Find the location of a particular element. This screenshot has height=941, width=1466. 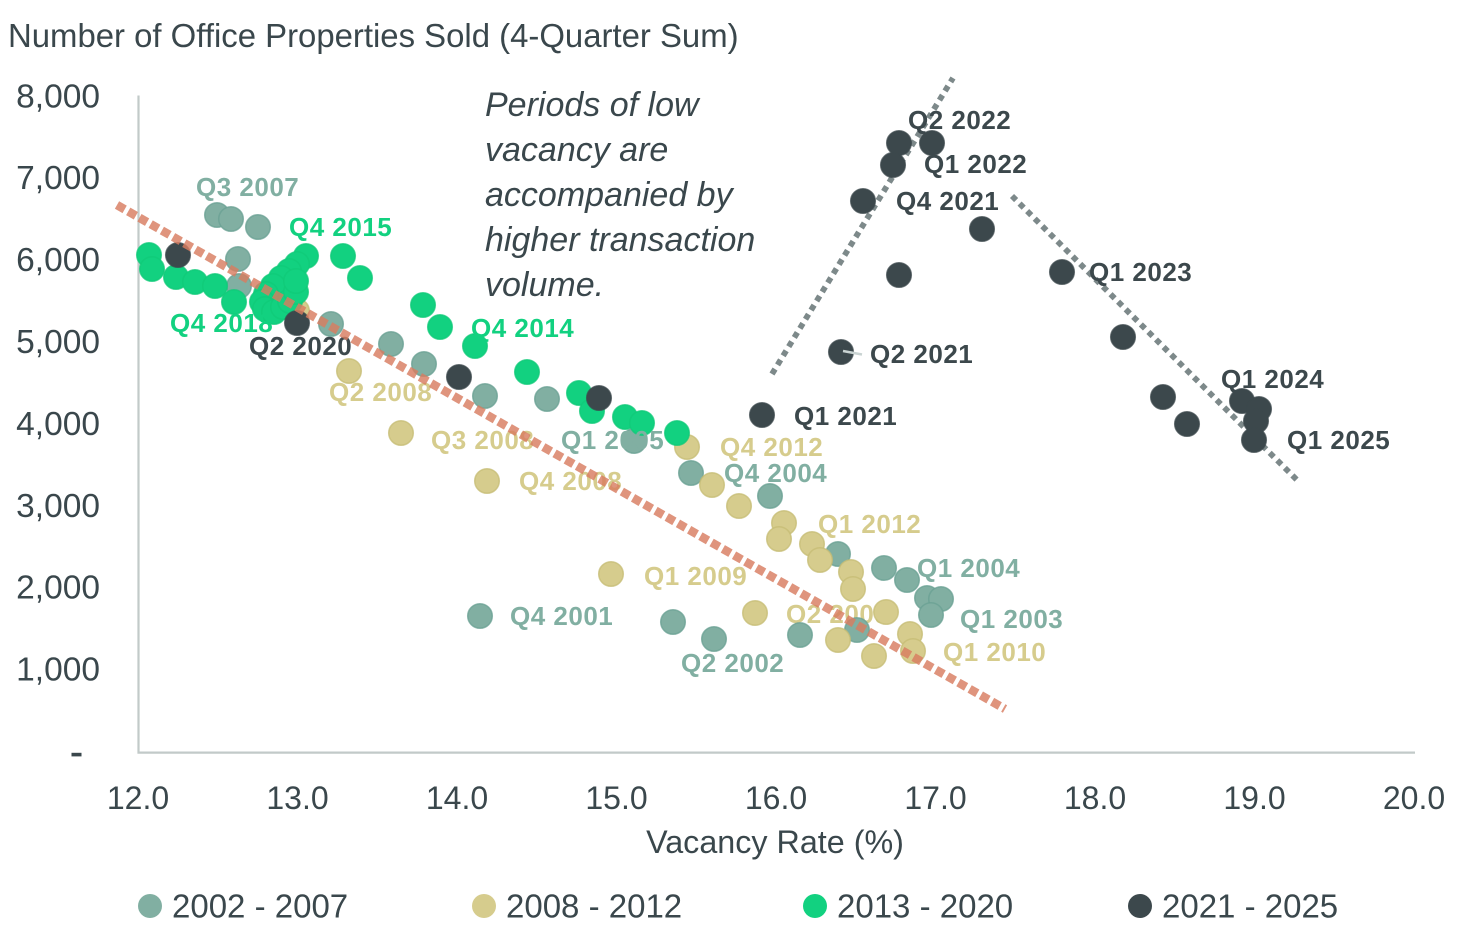

svg-text: 6,000 is located at coordinates (58, 260).